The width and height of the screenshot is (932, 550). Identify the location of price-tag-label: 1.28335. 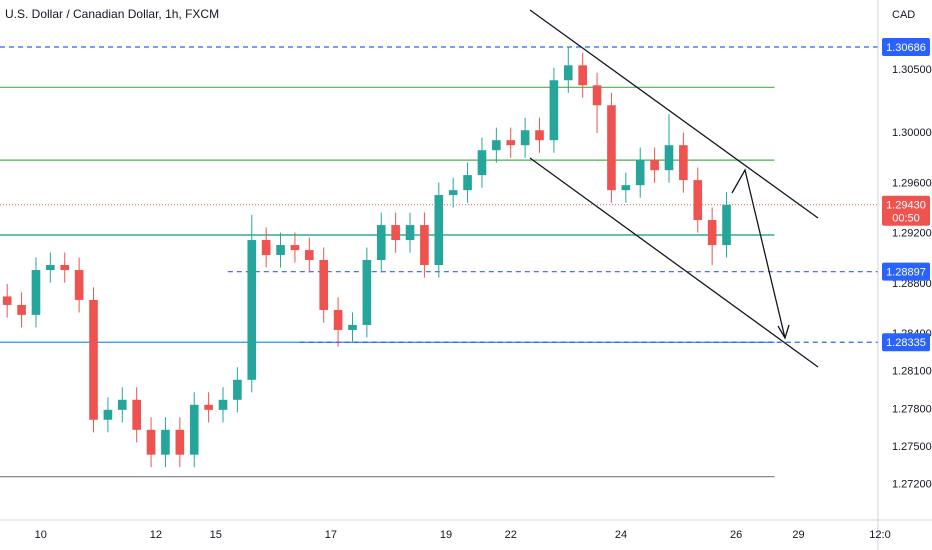
(906, 343).